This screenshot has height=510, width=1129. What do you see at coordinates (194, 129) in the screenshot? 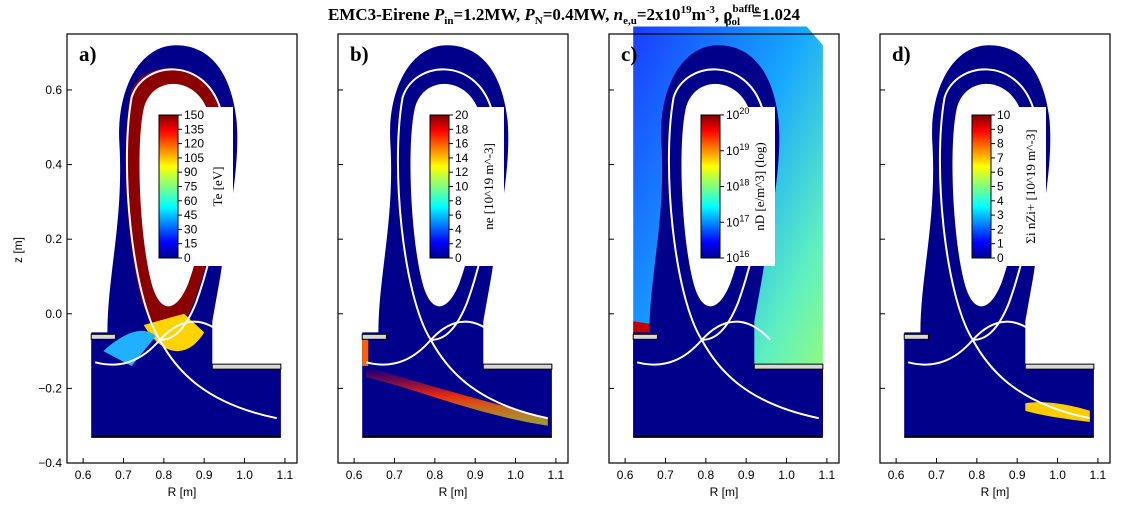
I see `colorbar-tick-label: 135` at bounding box center [194, 129].